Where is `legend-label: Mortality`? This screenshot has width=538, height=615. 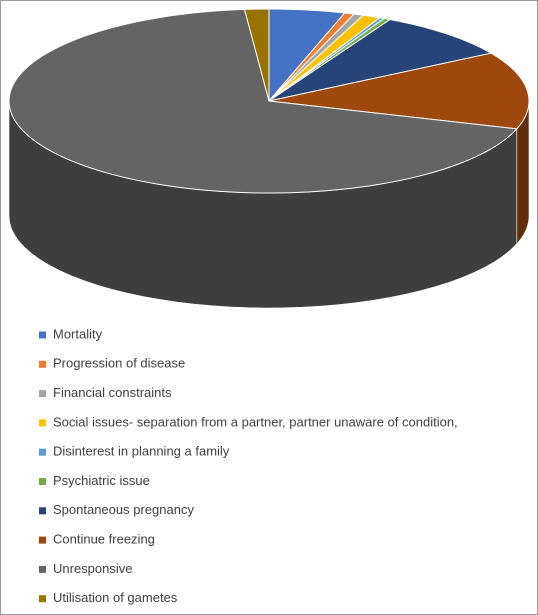
legend-label: Mortality is located at coordinates (78, 333).